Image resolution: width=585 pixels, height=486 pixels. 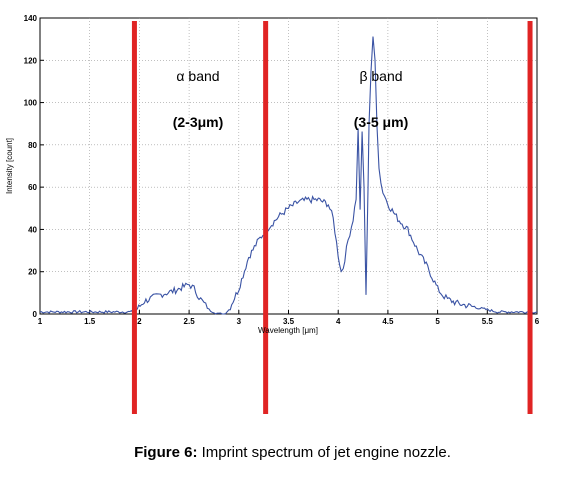 What do you see at coordinates (139, 321) in the screenshot?
I see `x-tick-label: 2` at bounding box center [139, 321].